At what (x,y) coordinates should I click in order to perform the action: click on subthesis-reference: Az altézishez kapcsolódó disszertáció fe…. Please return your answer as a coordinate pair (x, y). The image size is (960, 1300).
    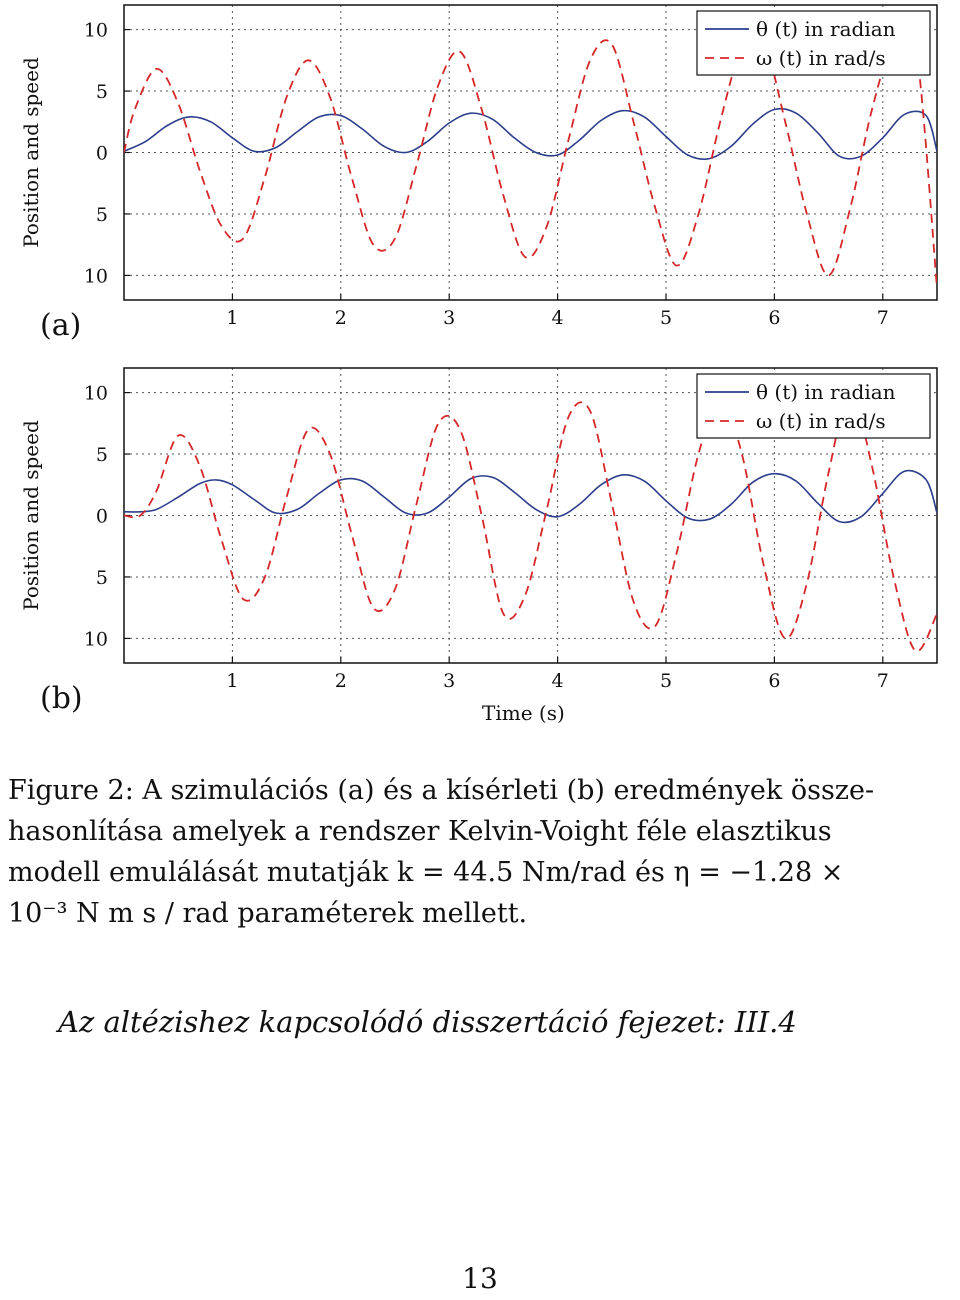
    Looking at the image, I should click on (427, 1022).